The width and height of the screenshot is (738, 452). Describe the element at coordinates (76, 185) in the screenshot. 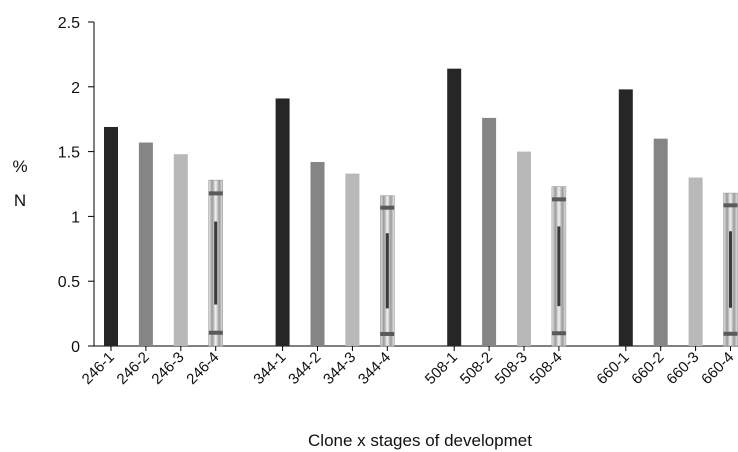

I see `y-axis: 0 0.5 1 1.5 2 2.5` at that location.